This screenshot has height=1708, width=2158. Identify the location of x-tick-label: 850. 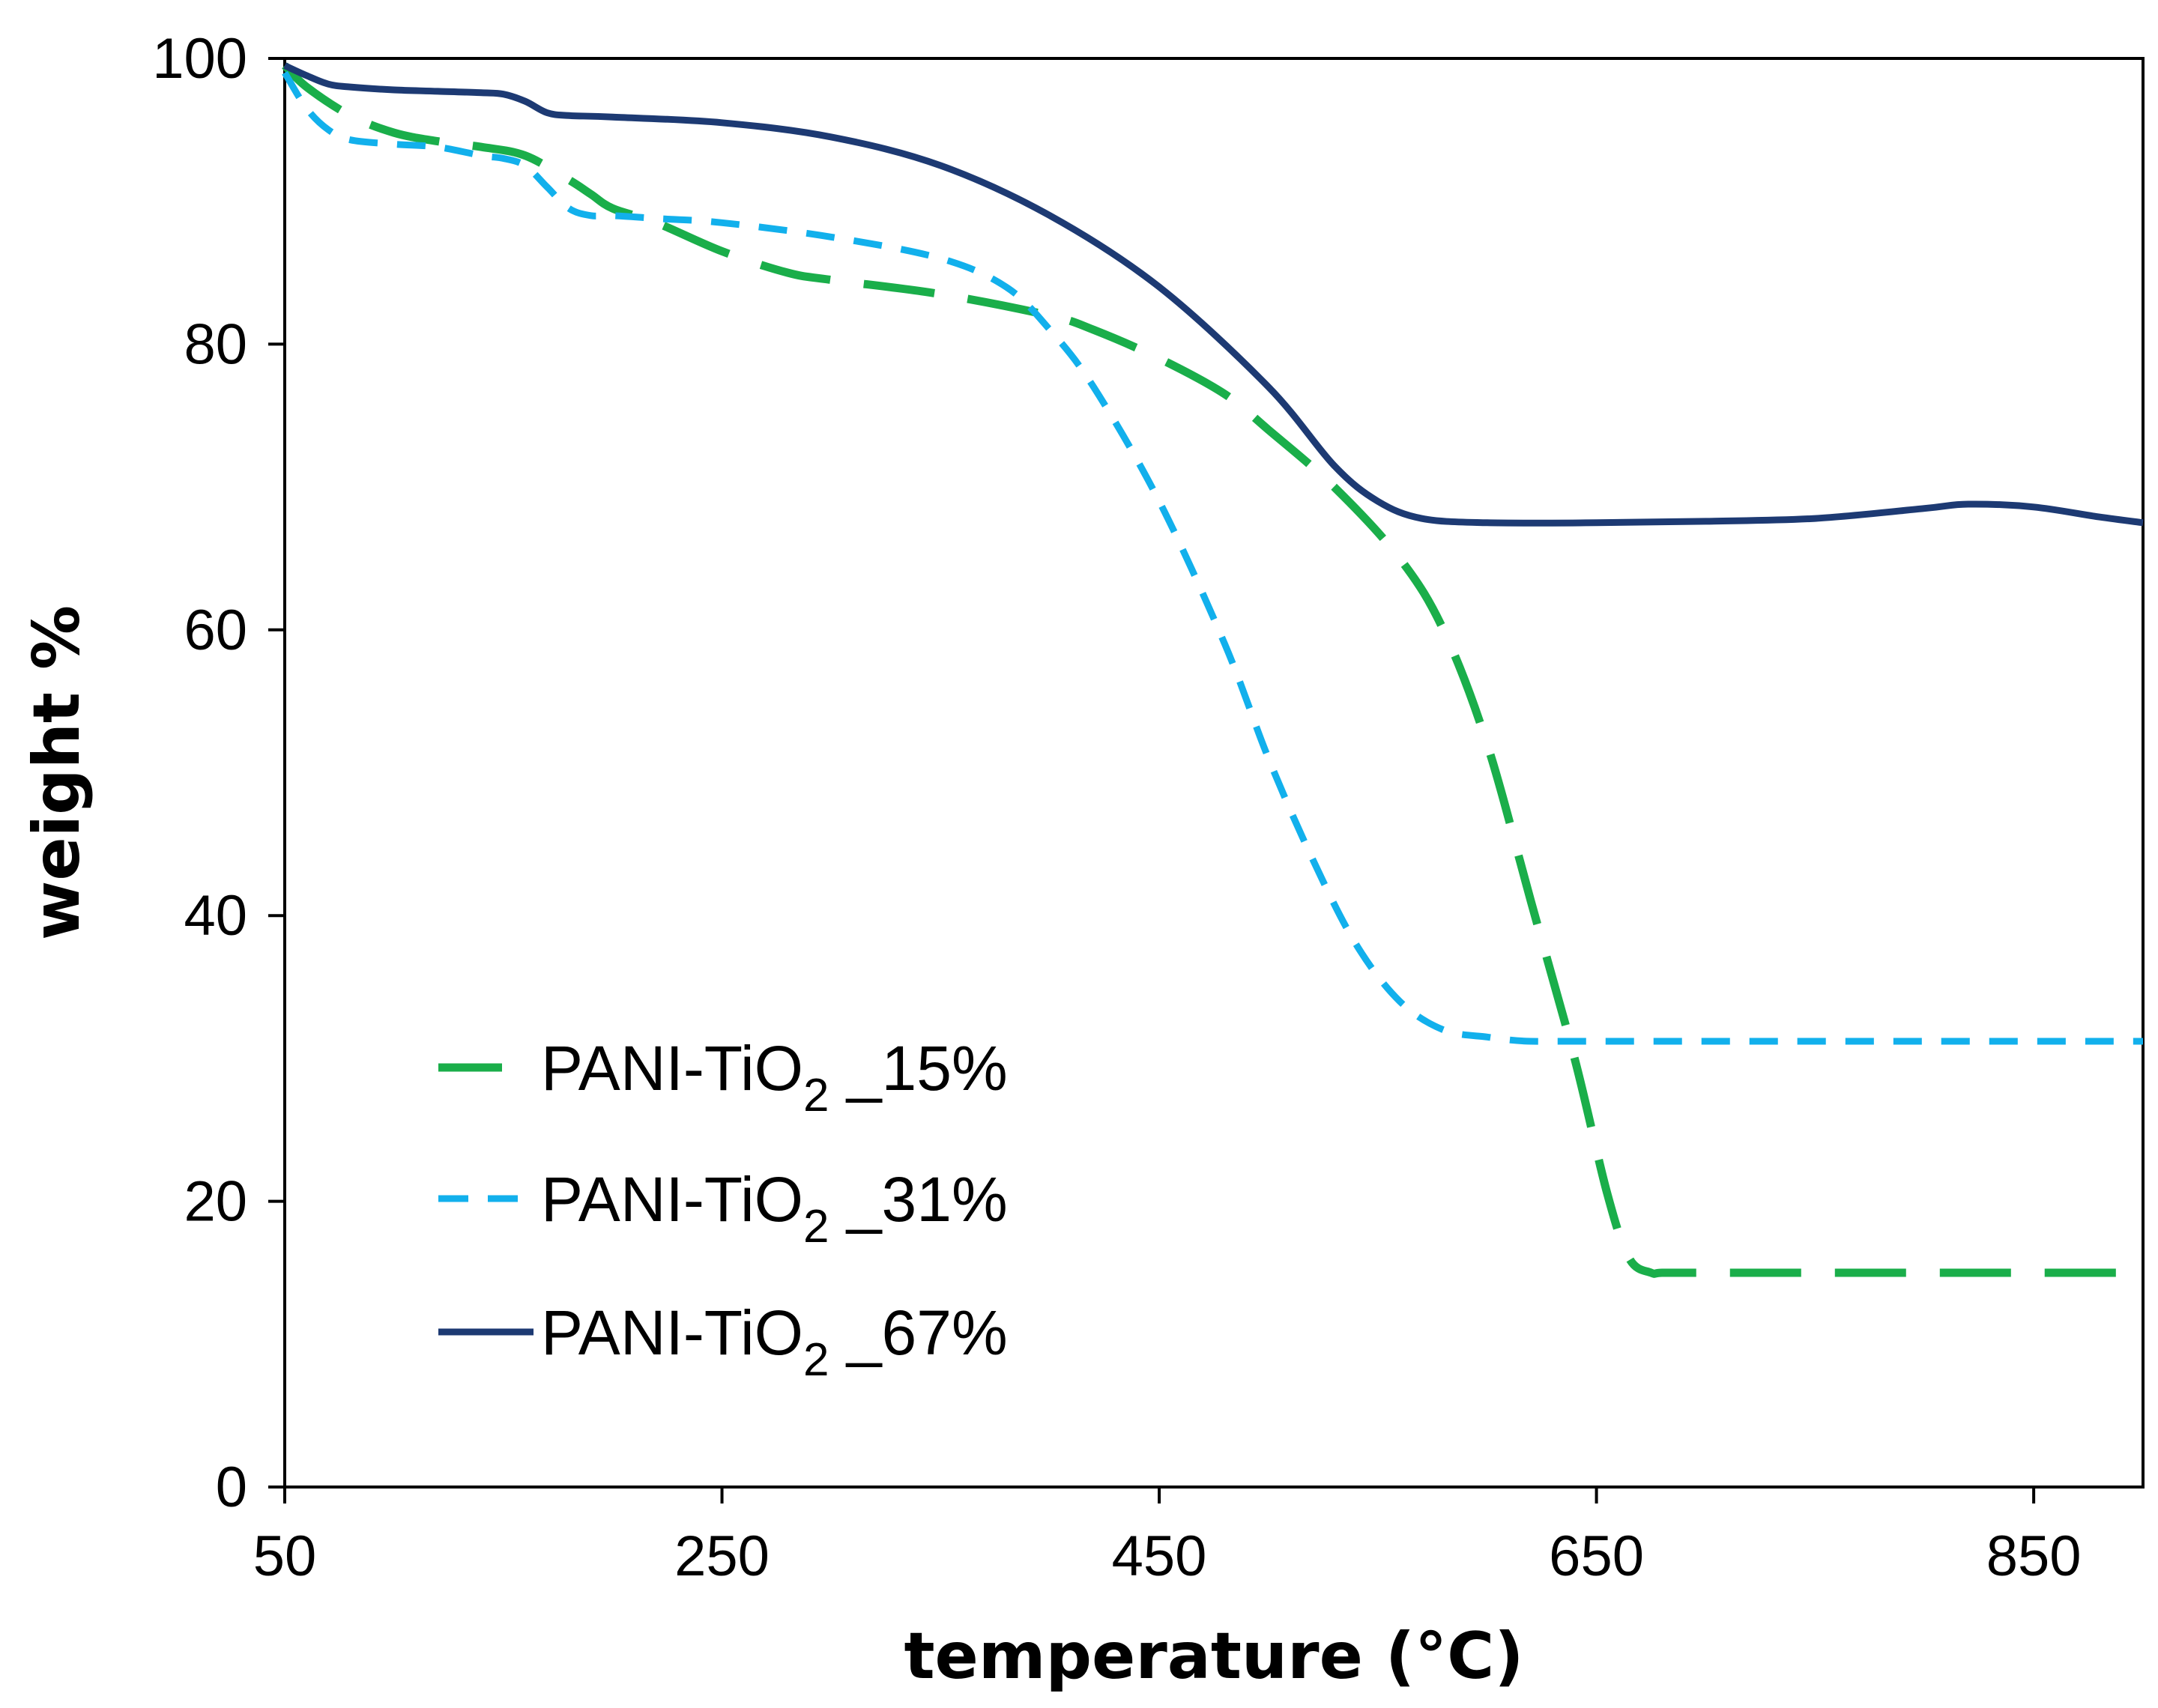
(2034, 1556).